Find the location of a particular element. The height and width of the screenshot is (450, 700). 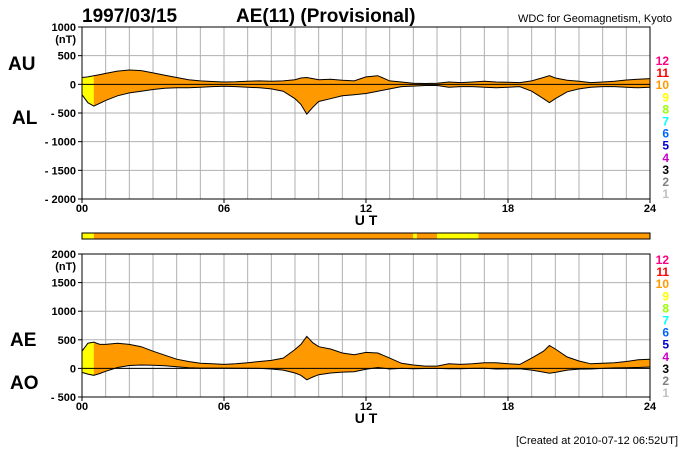

au-al-xtick-label: 24 is located at coordinates (650, 209).